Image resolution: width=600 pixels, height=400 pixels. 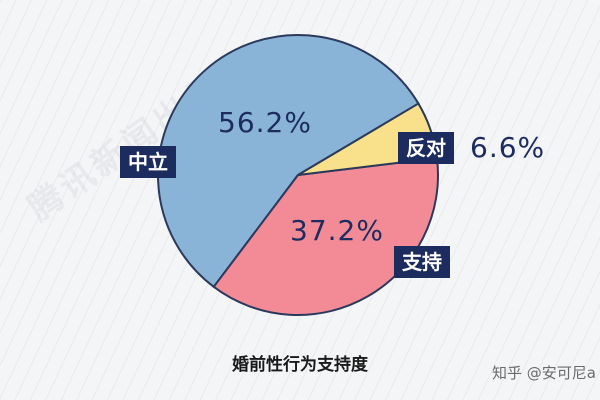 I want to click on value-label-oppose: 6.6%, so click(x=508, y=147).